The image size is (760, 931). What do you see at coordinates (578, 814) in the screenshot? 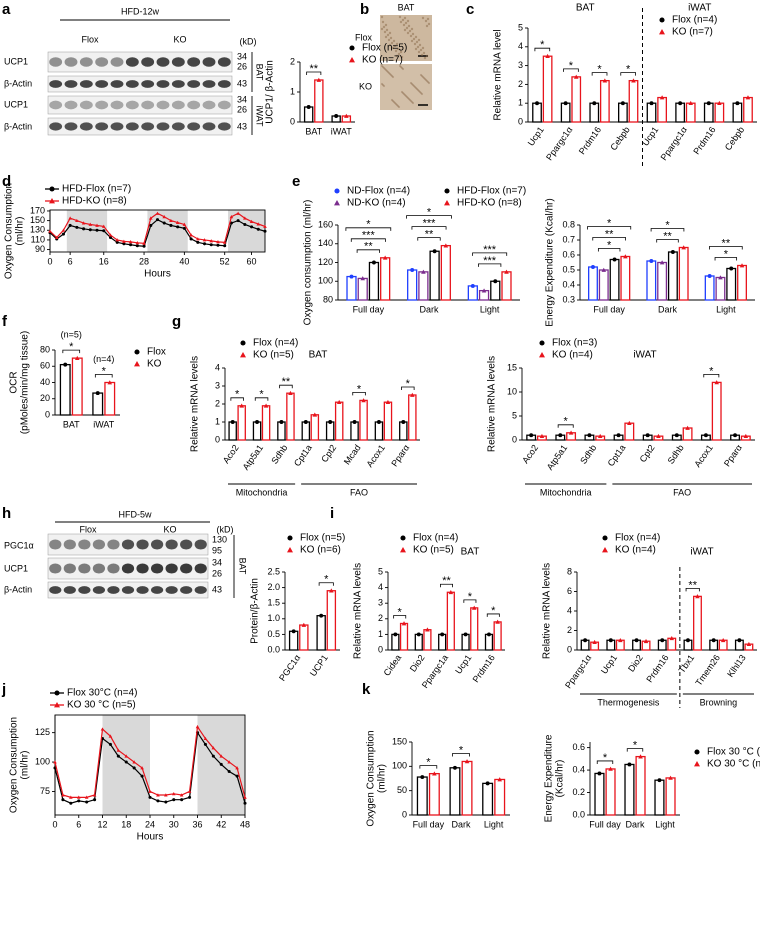
I see `y-tick-label: 0.0` at bounding box center [578, 814].